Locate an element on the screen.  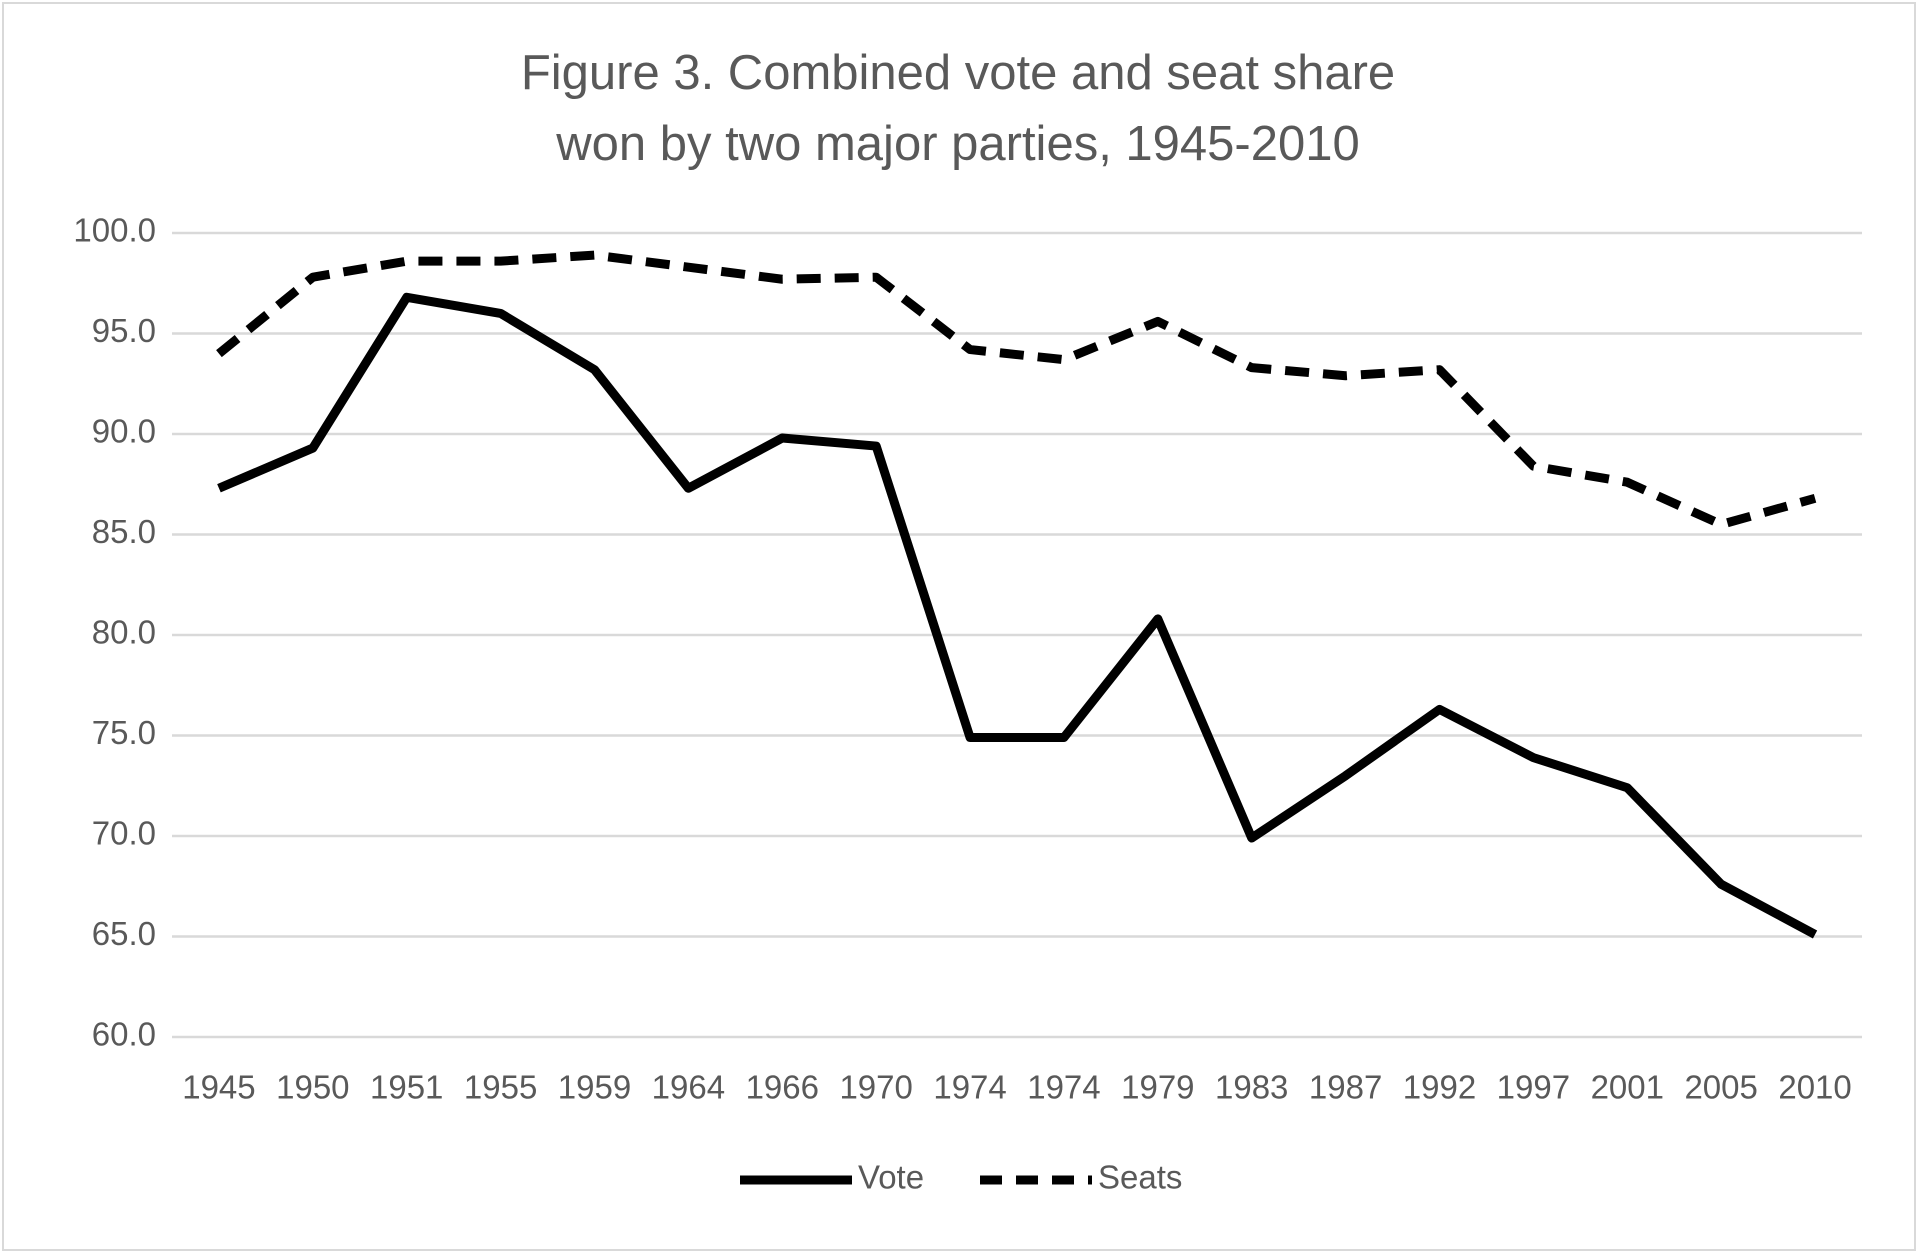
x-tick-label: 1997 is located at coordinates (1533, 1087).